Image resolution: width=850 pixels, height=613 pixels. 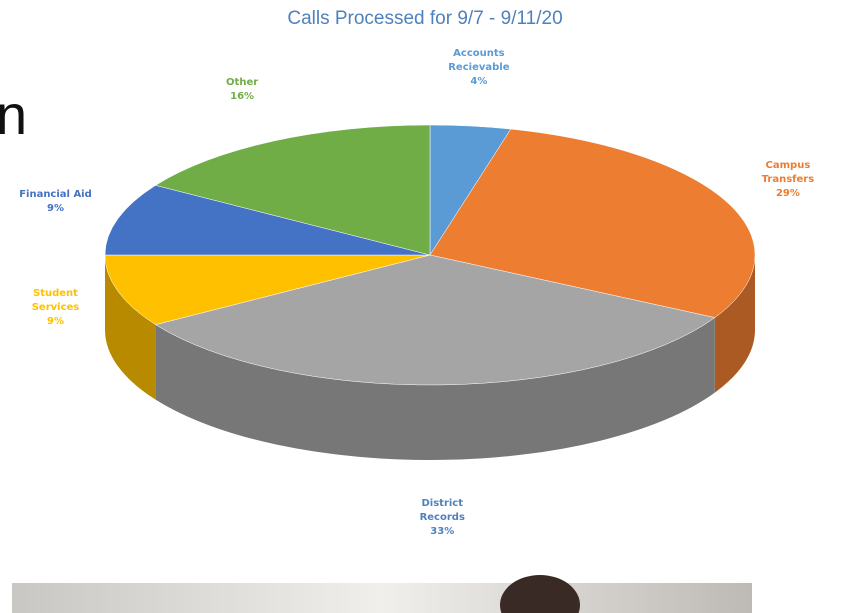 I want to click on category-label: Accounts Recievable, so click(x=479, y=60).